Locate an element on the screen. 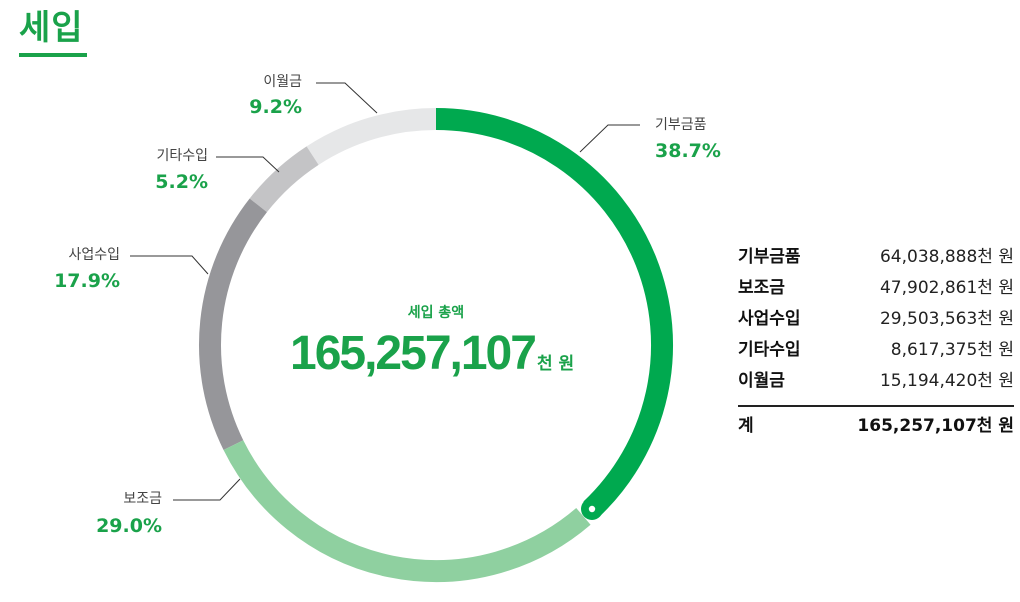 The image size is (1020, 602). segment-사업수입 is located at coordinates (233, 324).